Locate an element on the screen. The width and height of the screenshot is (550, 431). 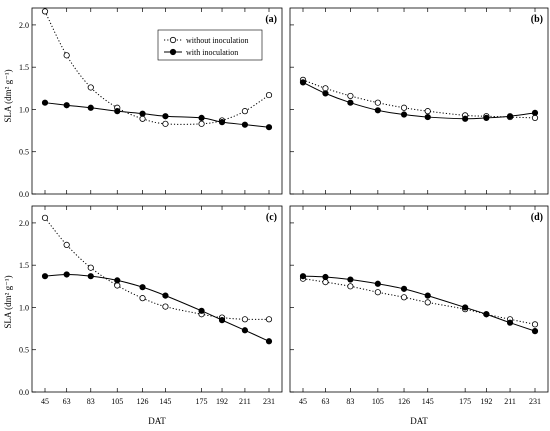
legend-box is located at coordinates (210, 45).